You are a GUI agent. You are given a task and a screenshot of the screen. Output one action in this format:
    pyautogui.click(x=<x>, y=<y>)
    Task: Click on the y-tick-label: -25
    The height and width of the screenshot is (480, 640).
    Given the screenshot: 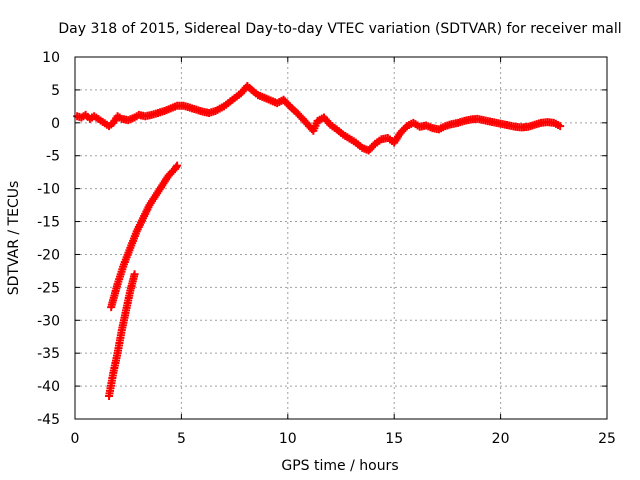 What is the action you would take?
    pyautogui.click(x=48, y=288)
    